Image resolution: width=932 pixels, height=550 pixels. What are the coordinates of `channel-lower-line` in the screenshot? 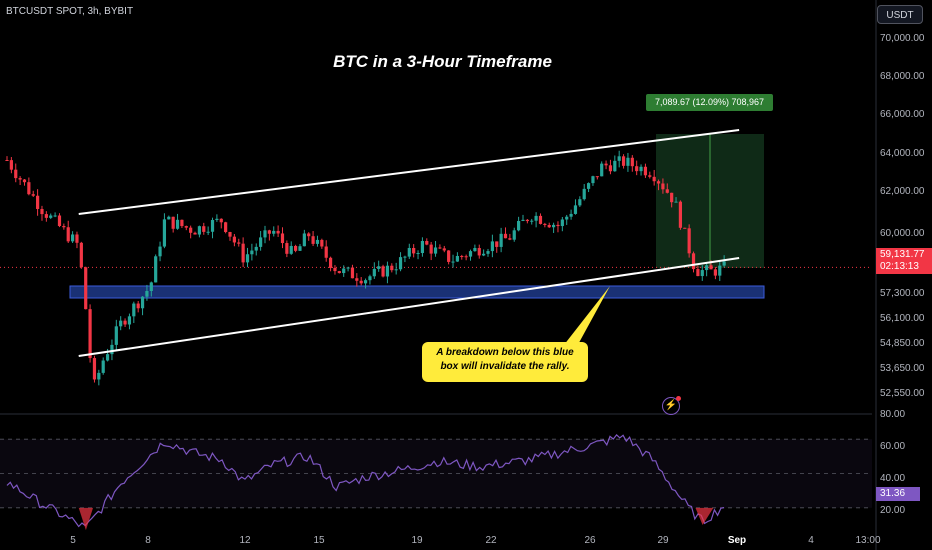 It's located at (409, 307).